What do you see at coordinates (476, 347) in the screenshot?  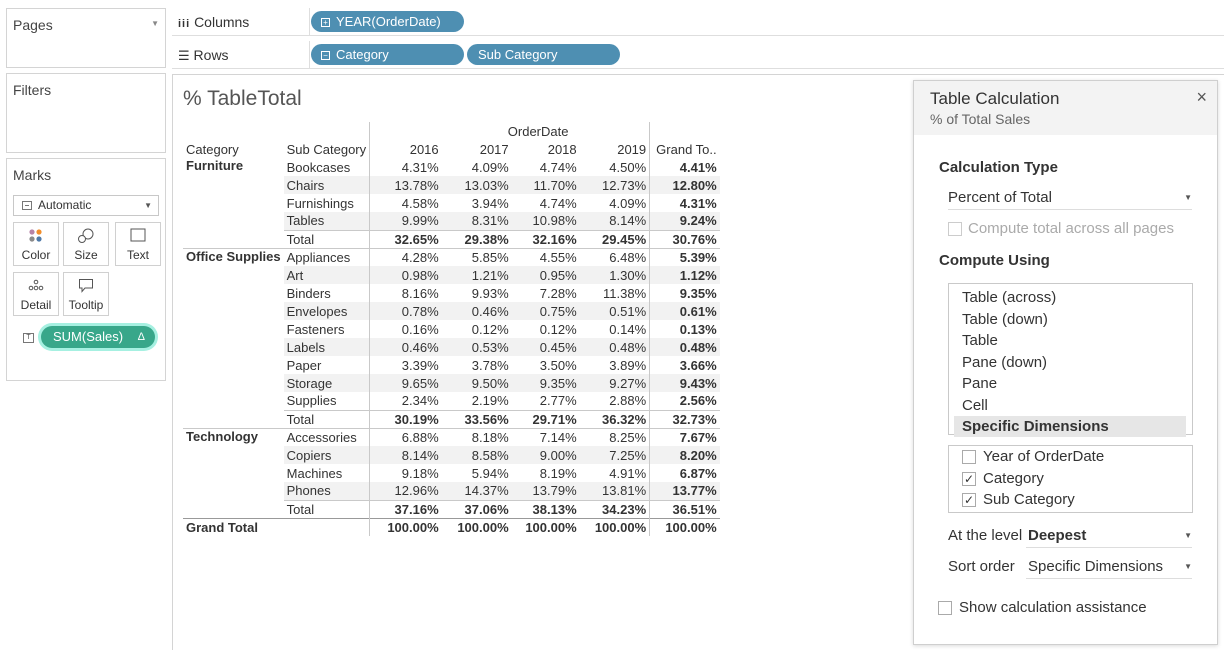 I see `value-cell: 0.53%` at bounding box center [476, 347].